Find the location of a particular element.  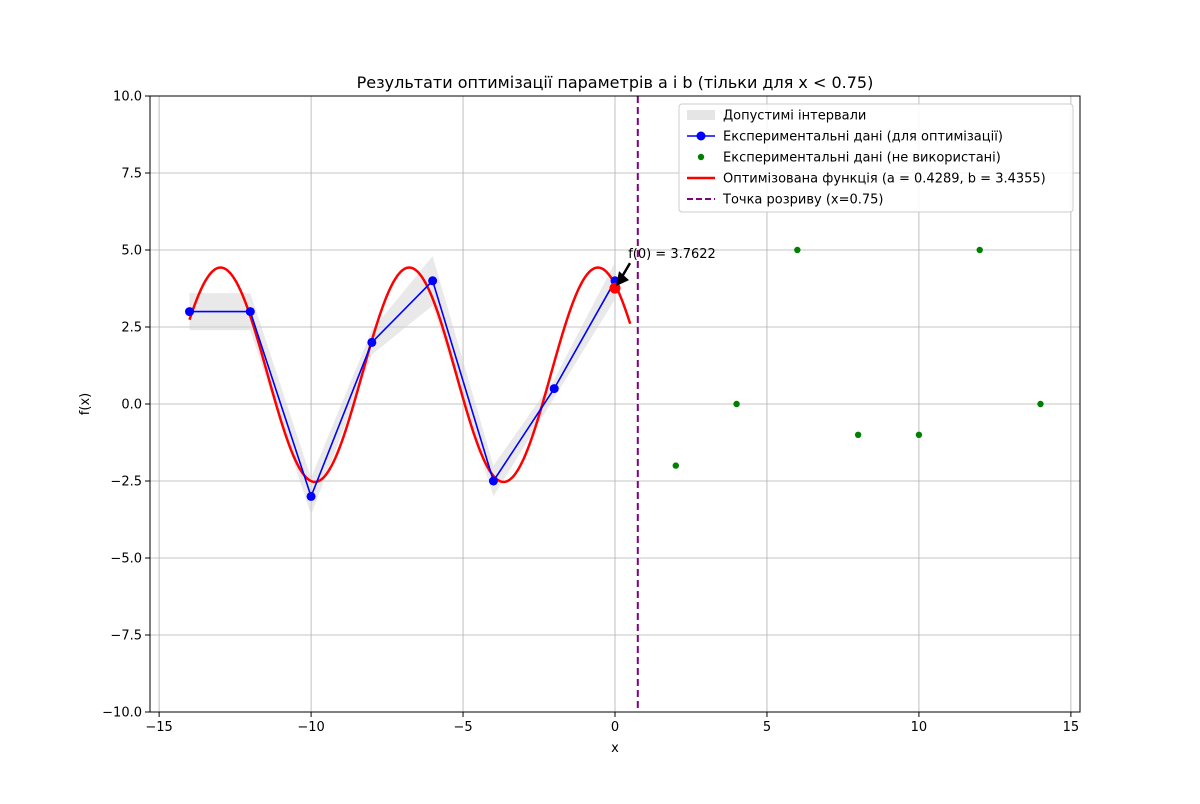

x-axis-label: x is located at coordinates (615, 748).